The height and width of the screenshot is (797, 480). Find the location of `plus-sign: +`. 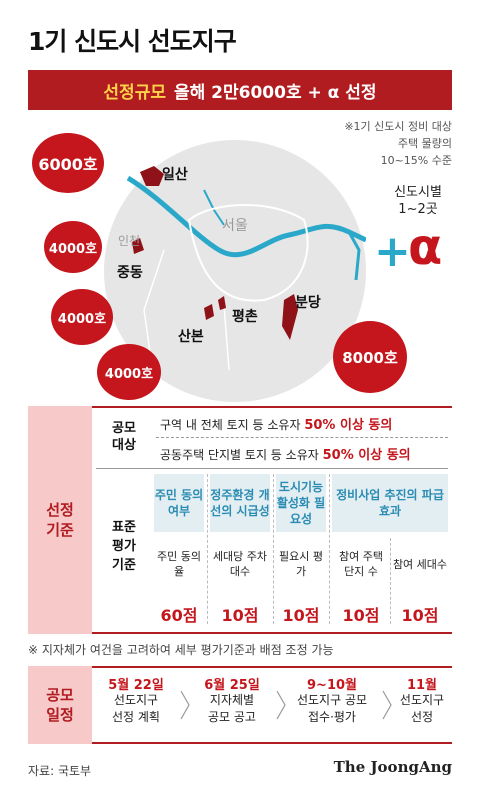

plus-sign: + is located at coordinates (392, 251).